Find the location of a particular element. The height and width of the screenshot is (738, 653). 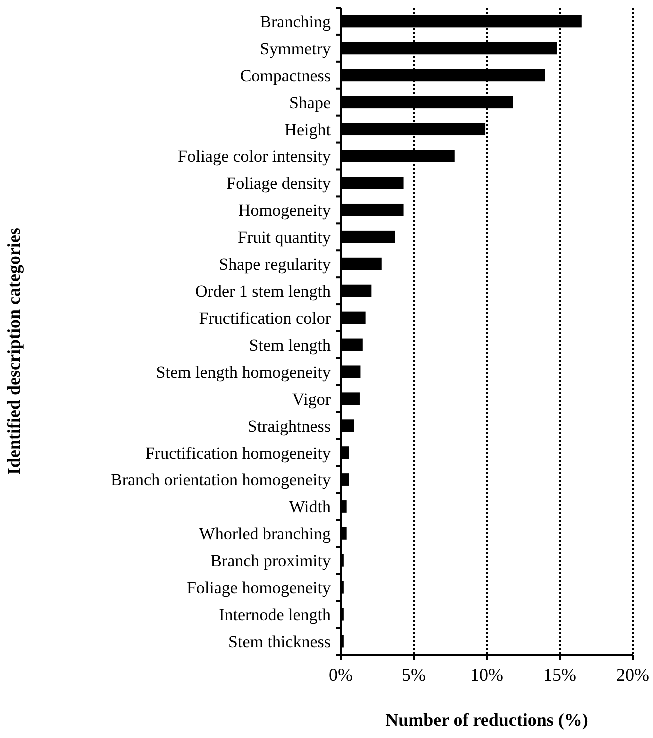

y-tick-label: Branching is located at coordinates (296, 22).